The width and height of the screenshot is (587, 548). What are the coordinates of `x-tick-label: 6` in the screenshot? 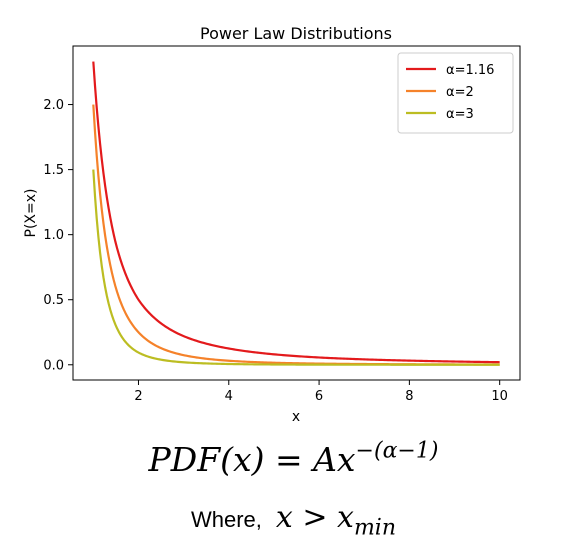 It's located at (319, 396).